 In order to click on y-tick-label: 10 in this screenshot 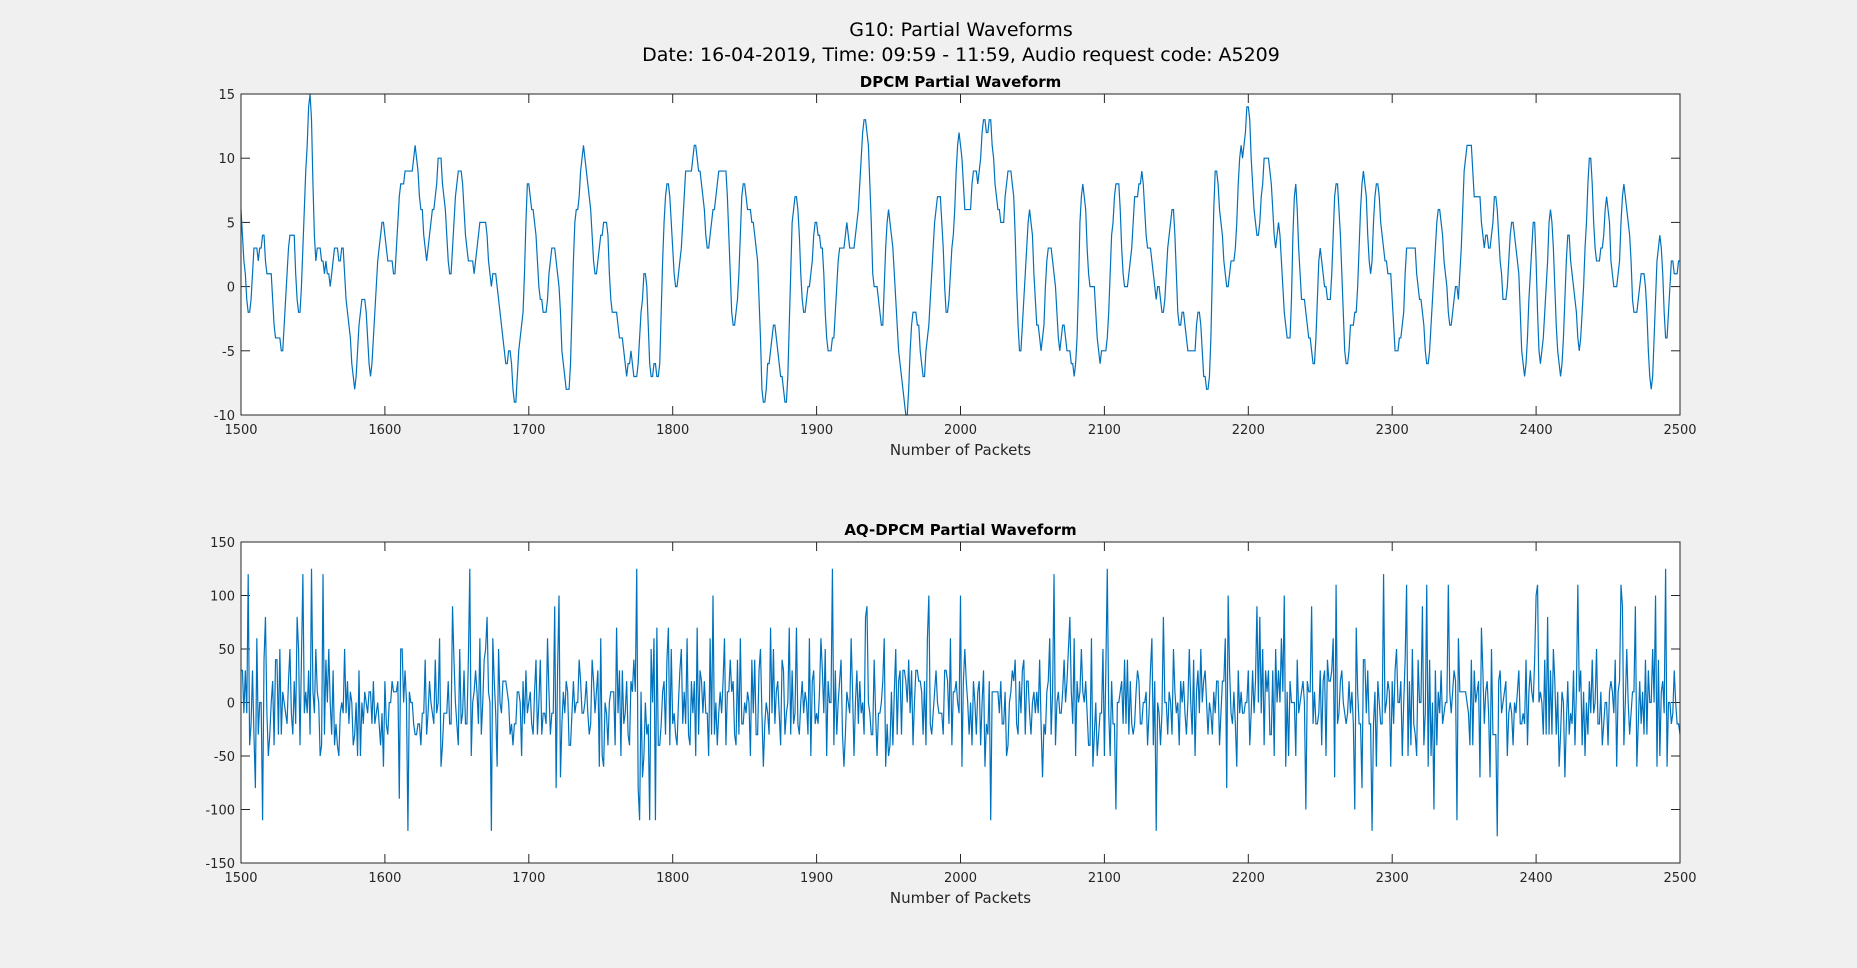, I will do `click(226, 159)`.